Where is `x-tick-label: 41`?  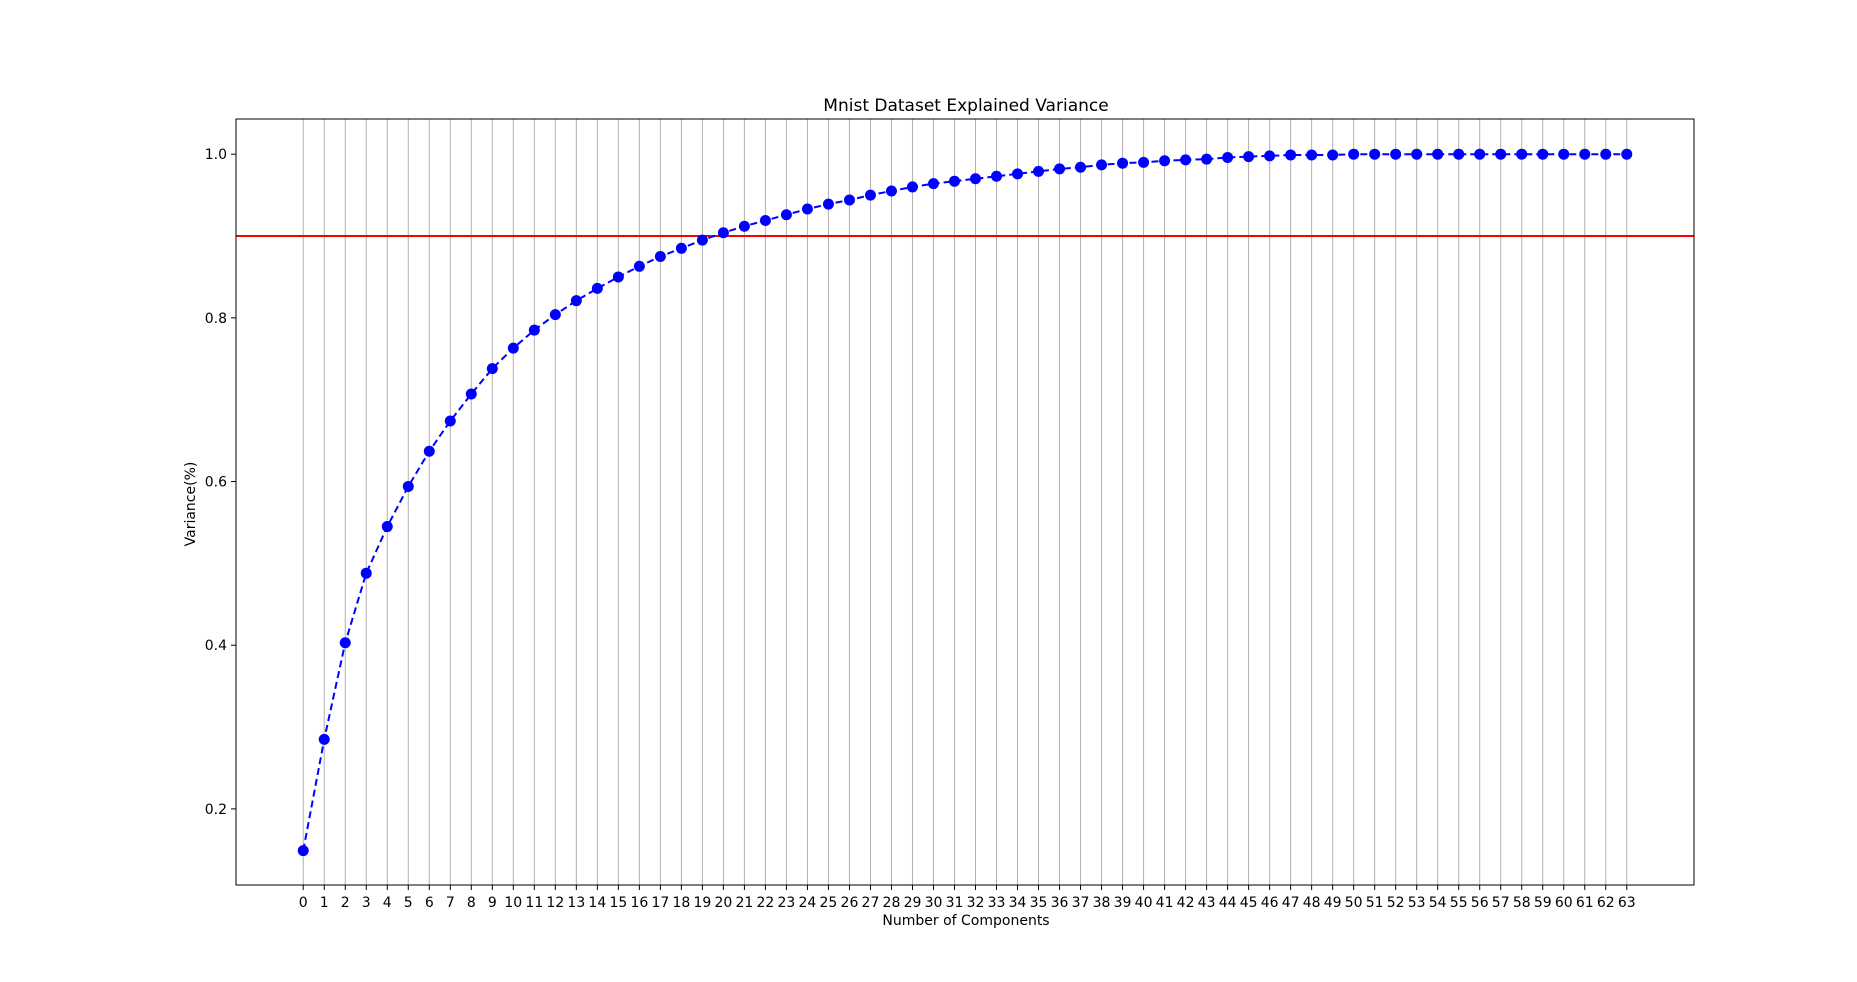 x-tick-label: 41 is located at coordinates (1165, 903).